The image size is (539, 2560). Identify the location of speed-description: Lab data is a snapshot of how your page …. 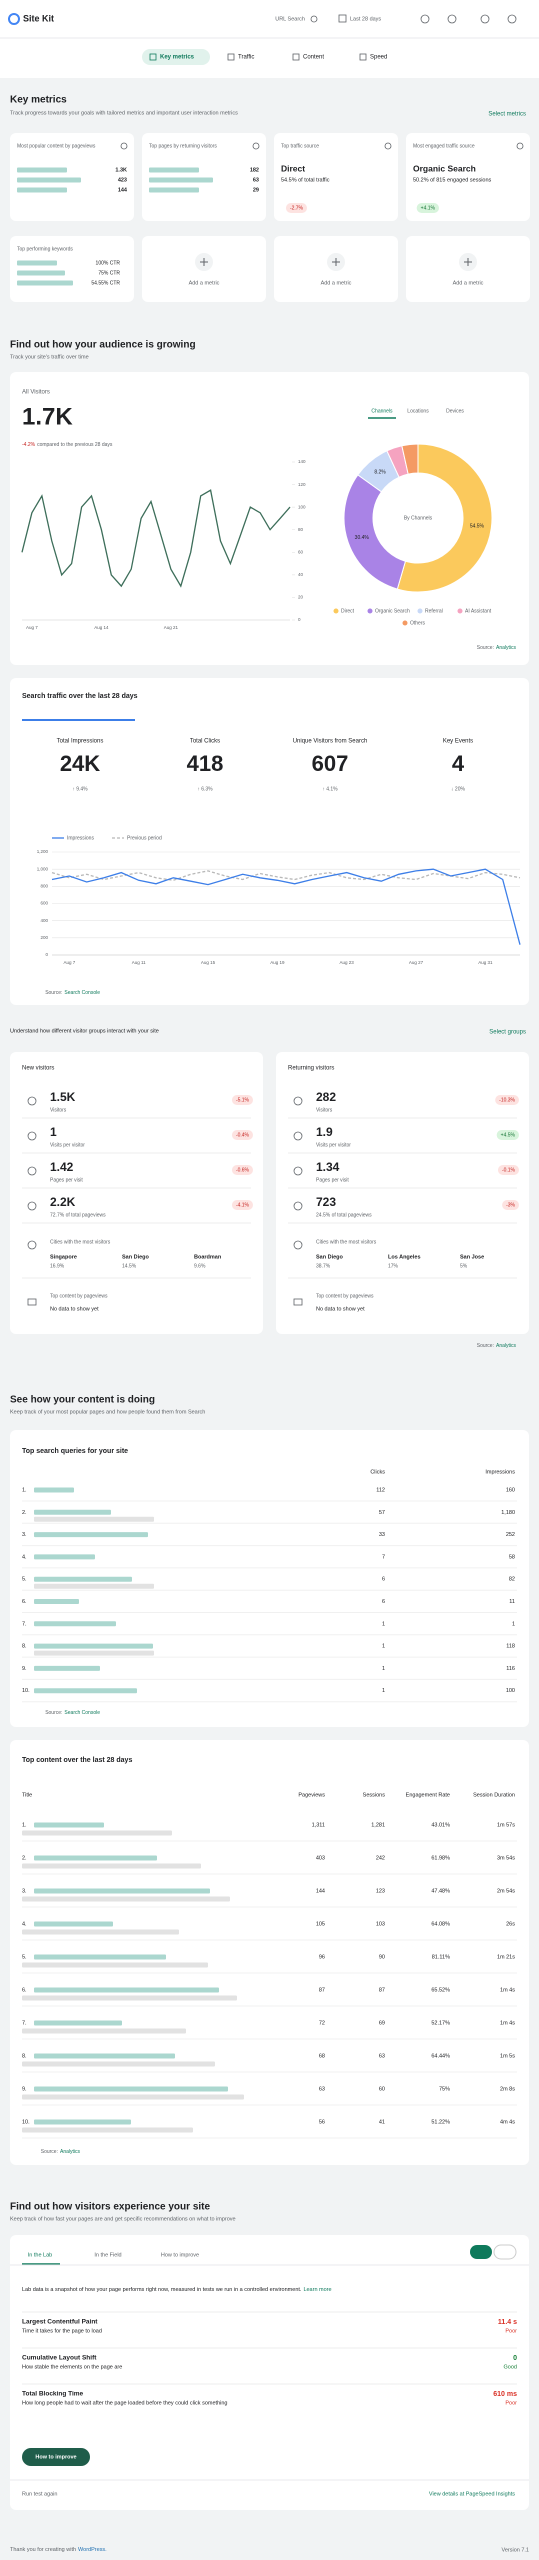
(177, 2290).